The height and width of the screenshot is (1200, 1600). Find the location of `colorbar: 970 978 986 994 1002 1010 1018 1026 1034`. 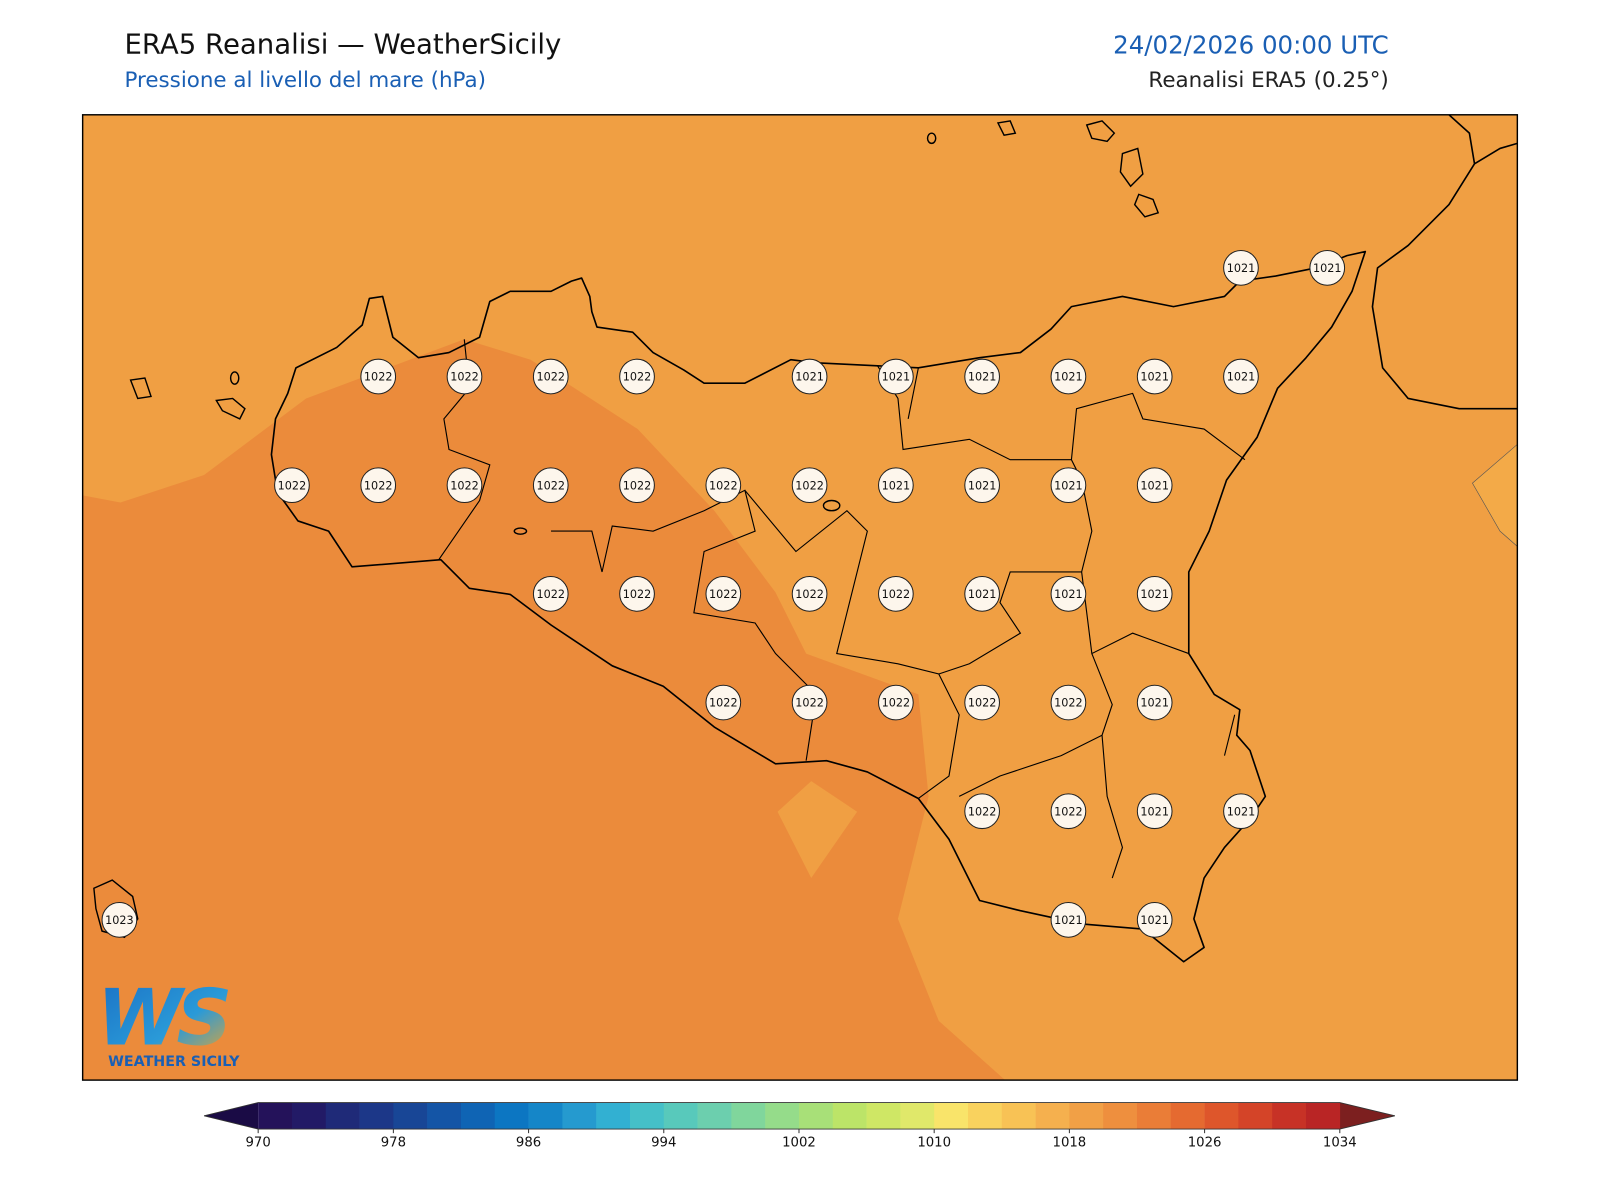

colorbar: 970 978 986 994 1002 1010 1018 1026 1034 is located at coordinates (799, 1126).